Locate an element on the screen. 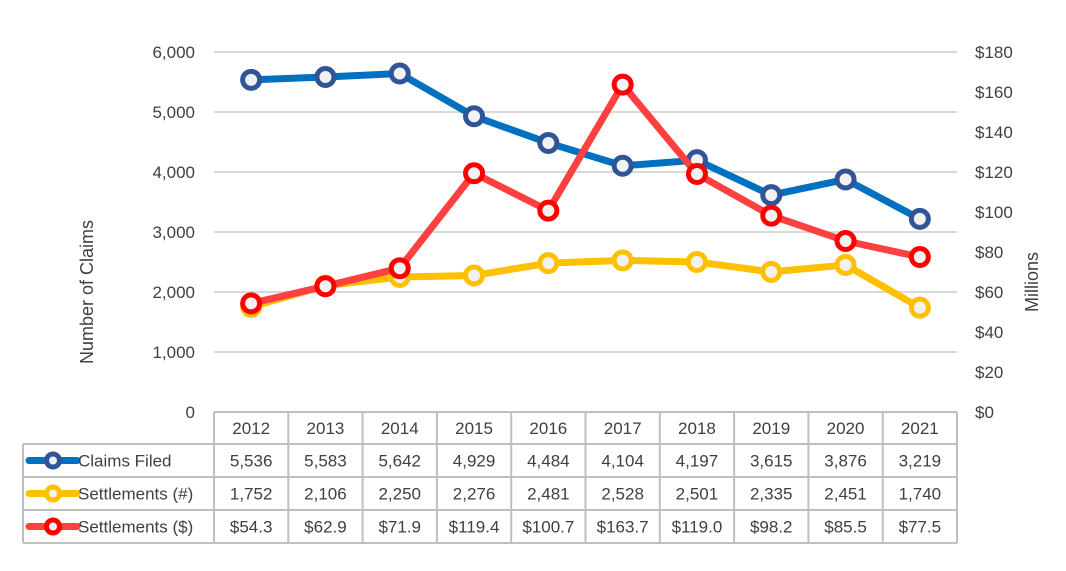 The width and height of the screenshot is (1066, 571). table-cell: $54.3 is located at coordinates (251, 527).